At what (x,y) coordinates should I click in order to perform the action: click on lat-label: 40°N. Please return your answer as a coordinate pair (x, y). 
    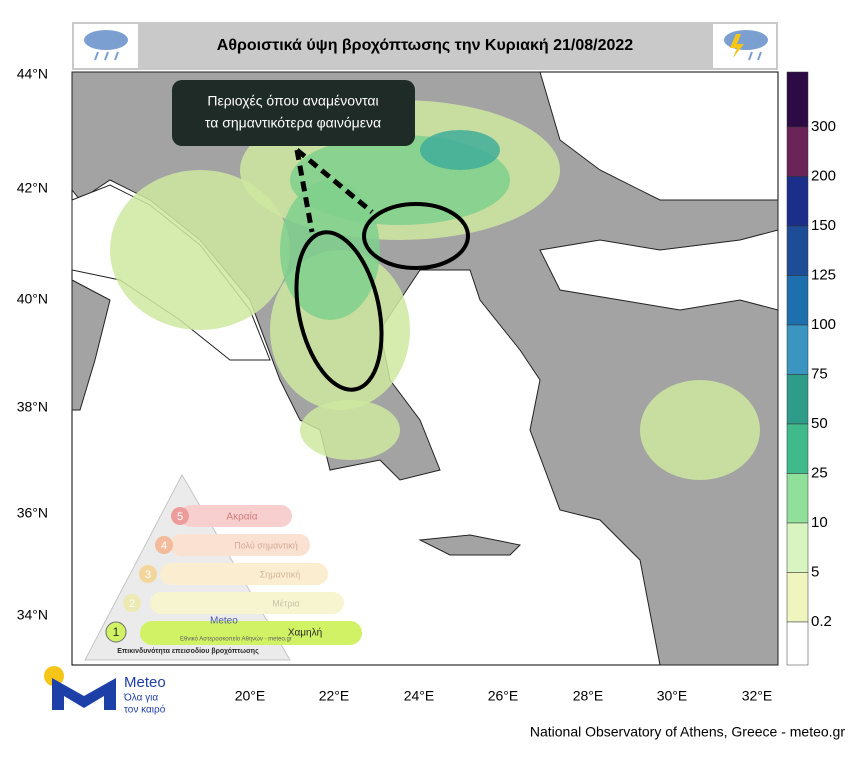
    Looking at the image, I should click on (32, 299).